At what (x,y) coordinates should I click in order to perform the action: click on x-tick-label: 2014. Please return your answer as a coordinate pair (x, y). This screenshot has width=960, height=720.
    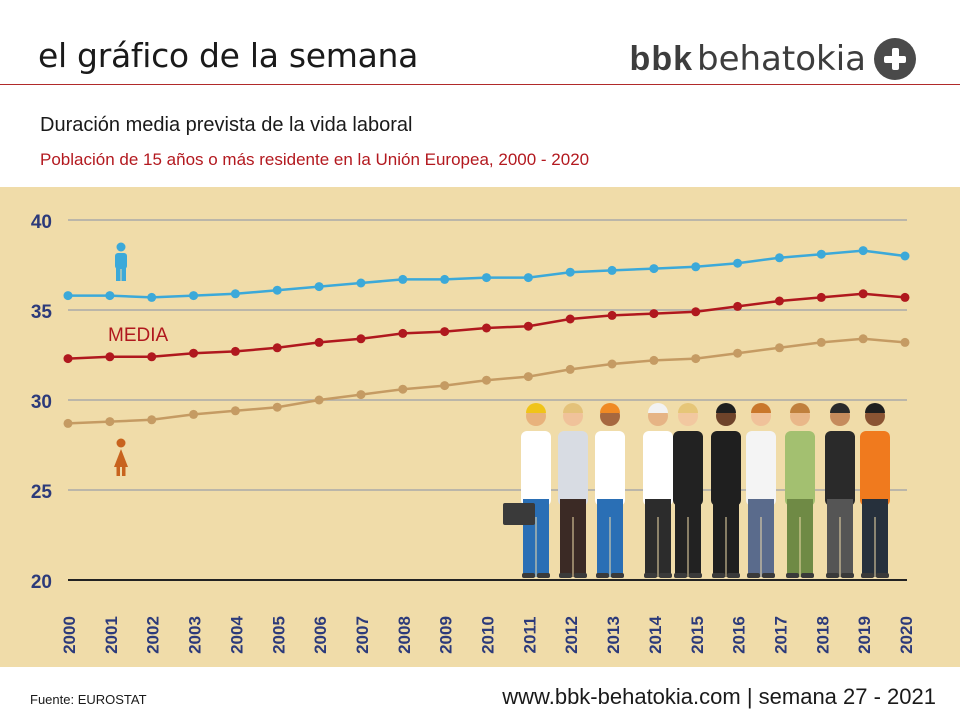
    Looking at the image, I should click on (655, 635).